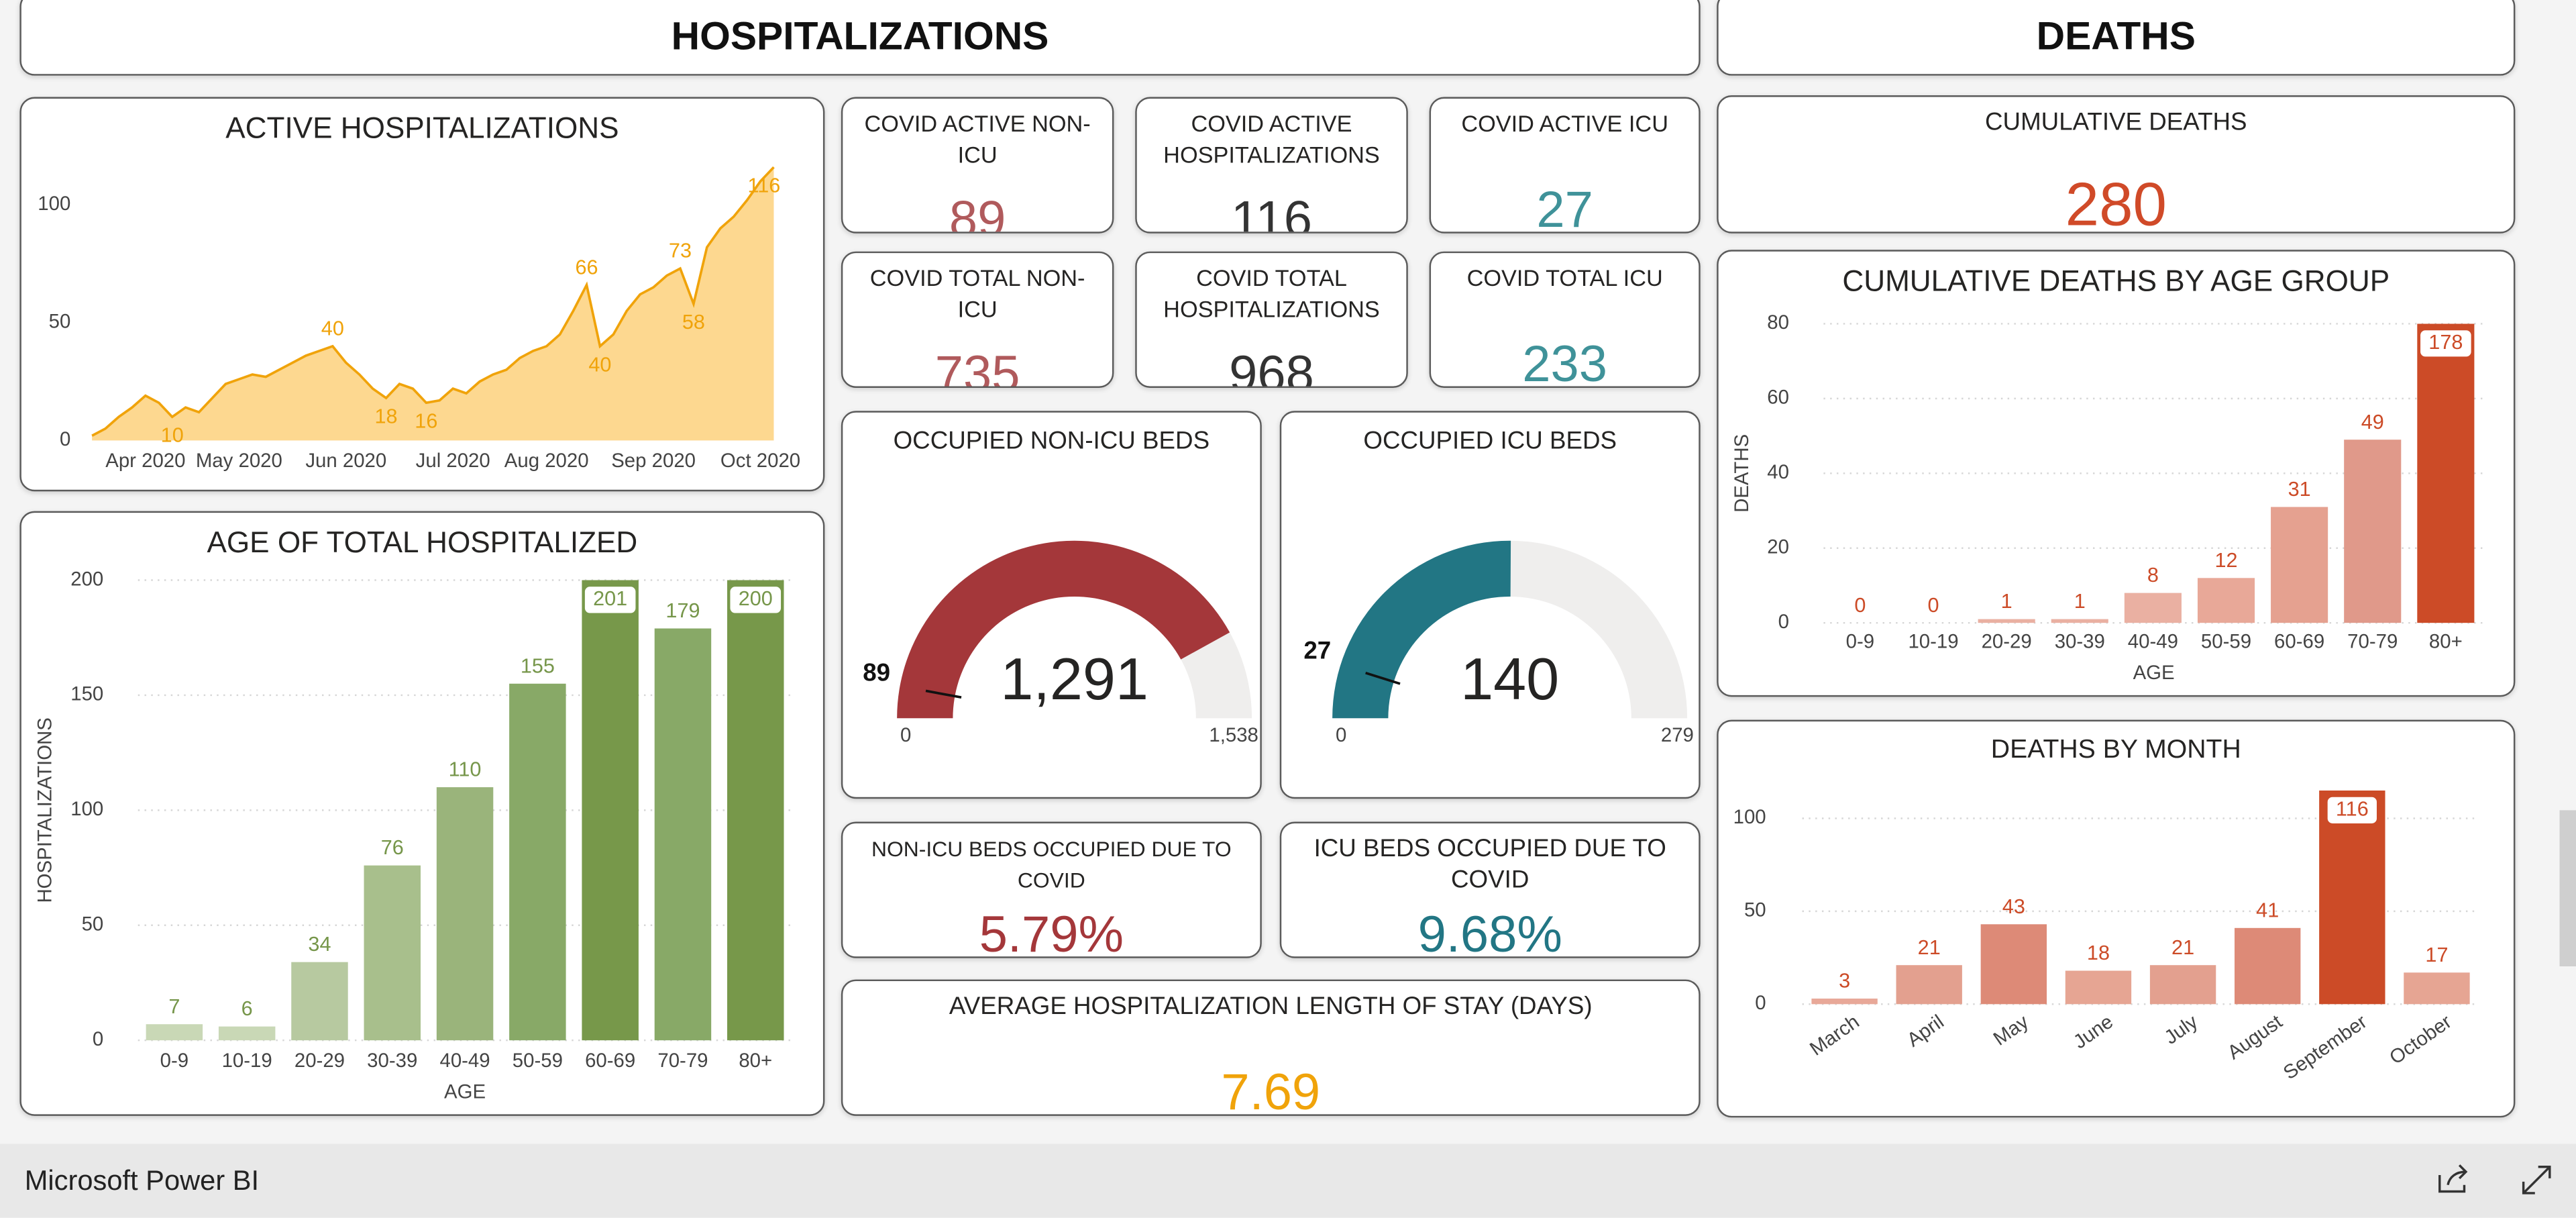  Describe the element at coordinates (174, 1007) in the screenshot. I see `data-label: 7` at that location.